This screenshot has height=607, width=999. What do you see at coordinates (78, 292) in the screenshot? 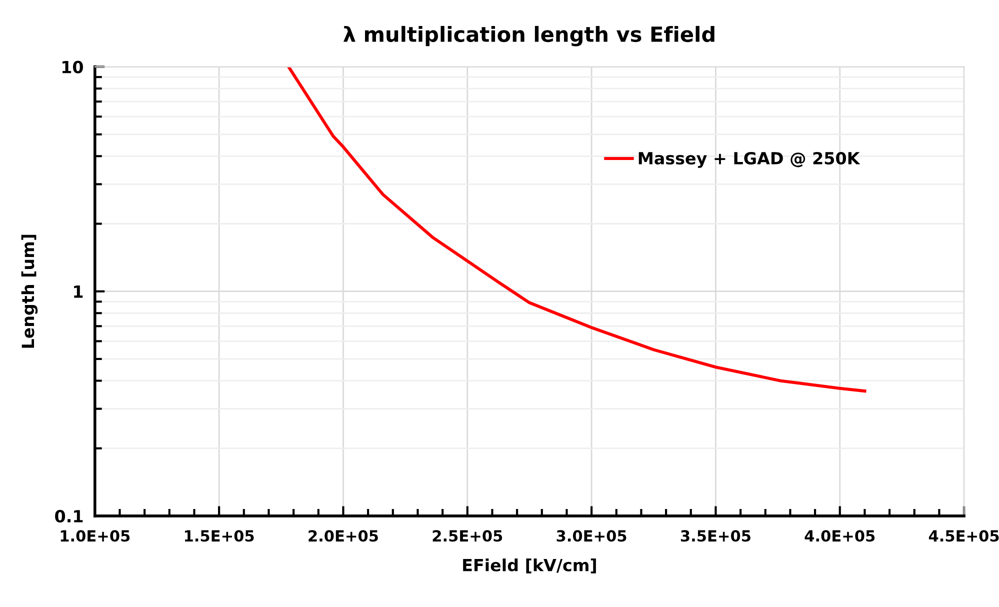
I see `y-tick-label: 1` at bounding box center [78, 292].